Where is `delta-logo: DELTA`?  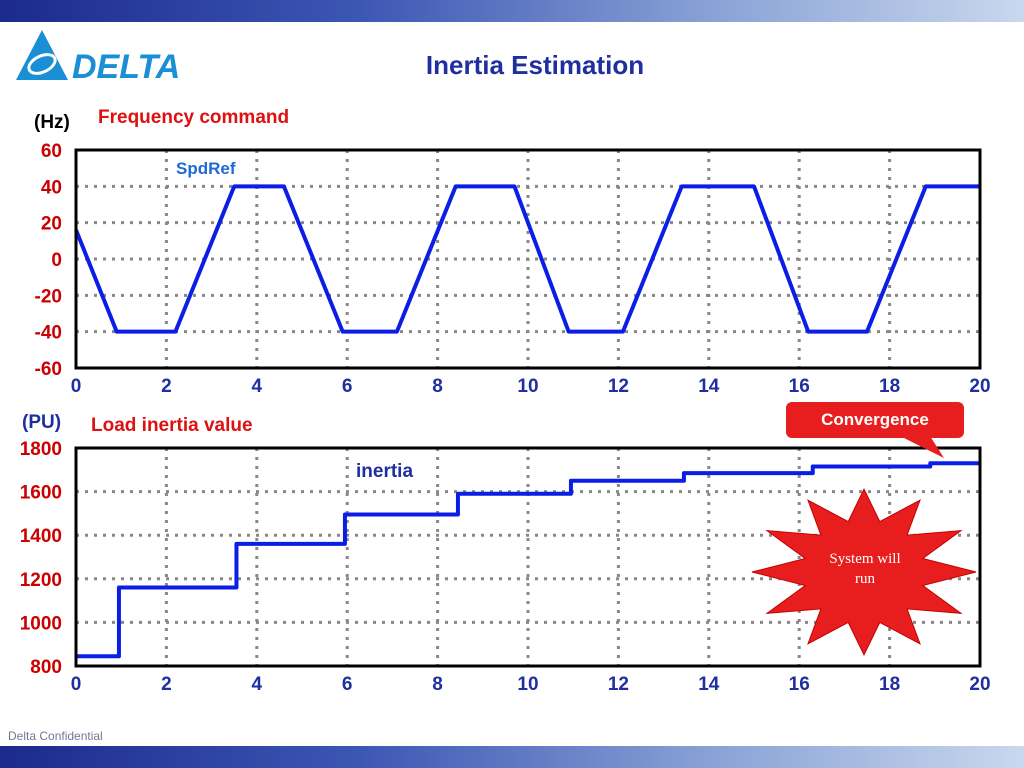
delta-logo: DELTA is located at coordinates (98, 57).